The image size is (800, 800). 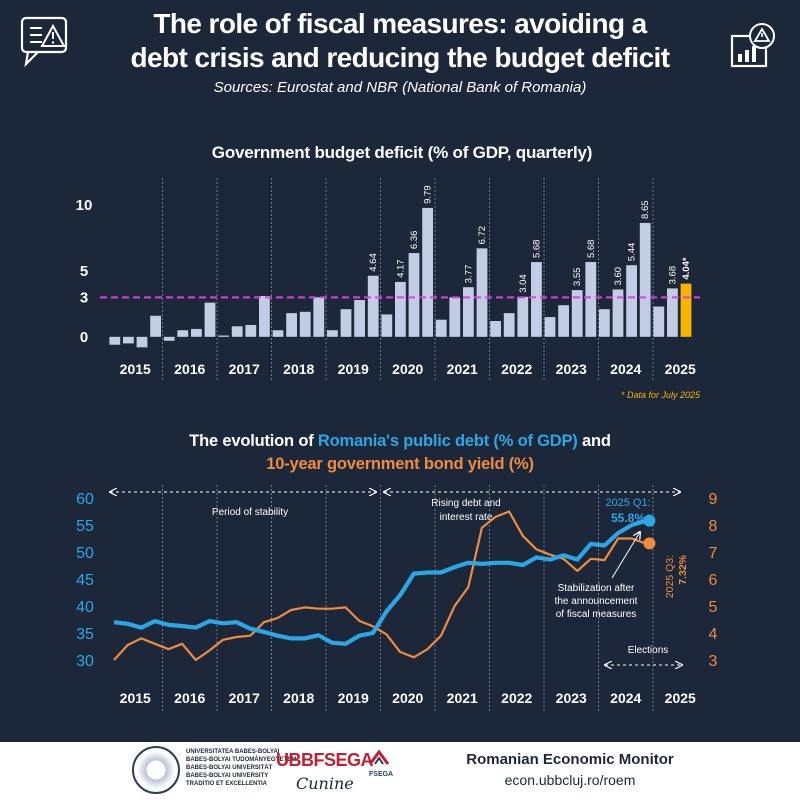 I want to click on stabilization-label-line2: the announcement, so click(x=596, y=601).